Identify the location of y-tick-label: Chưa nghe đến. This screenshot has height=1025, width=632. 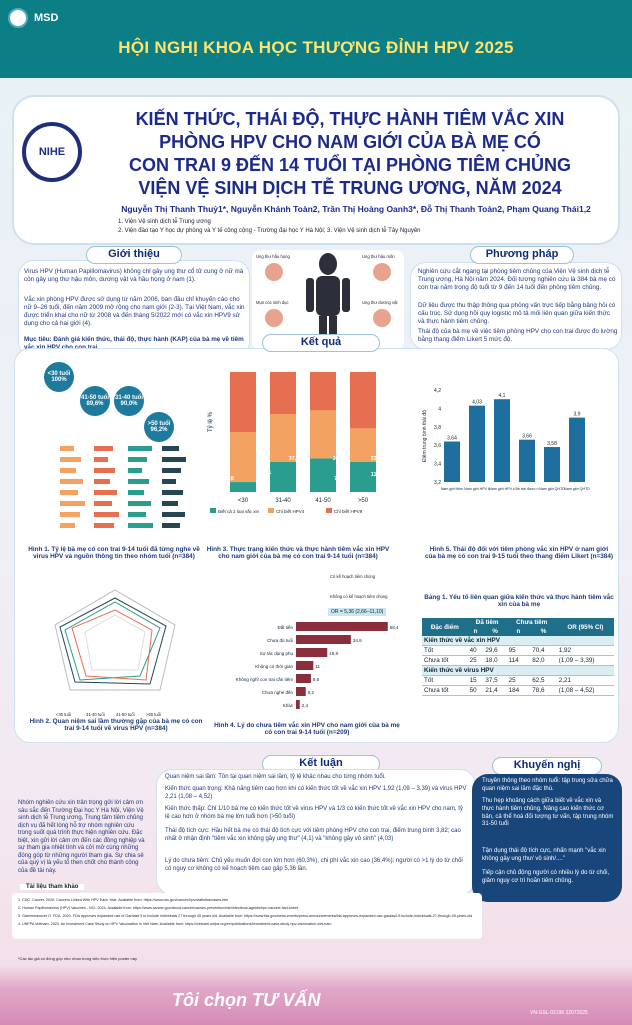
(278, 692).